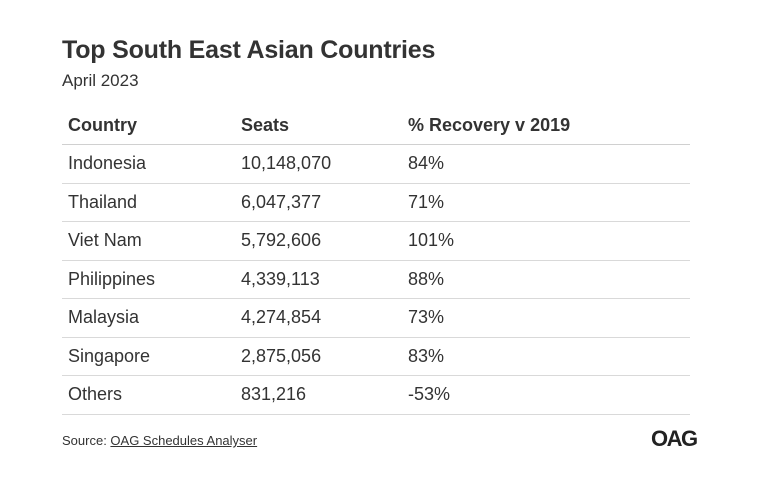 The height and width of the screenshot is (498, 763). Describe the element at coordinates (674, 438) in the screenshot. I see `oag-logo: OAG` at that location.